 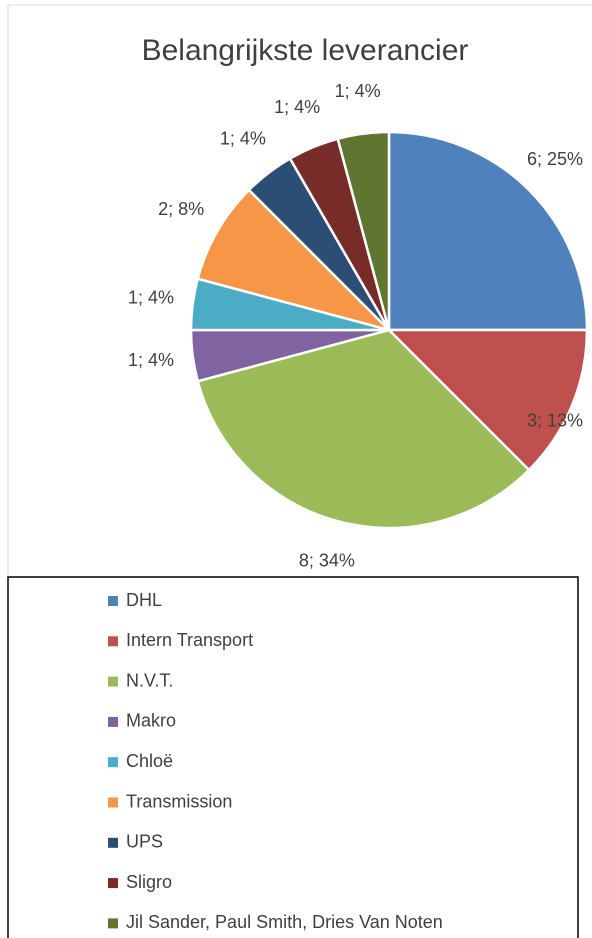 What do you see at coordinates (189, 640) in the screenshot?
I see `legend-label: Intern Transport` at bounding box center [189, 640].